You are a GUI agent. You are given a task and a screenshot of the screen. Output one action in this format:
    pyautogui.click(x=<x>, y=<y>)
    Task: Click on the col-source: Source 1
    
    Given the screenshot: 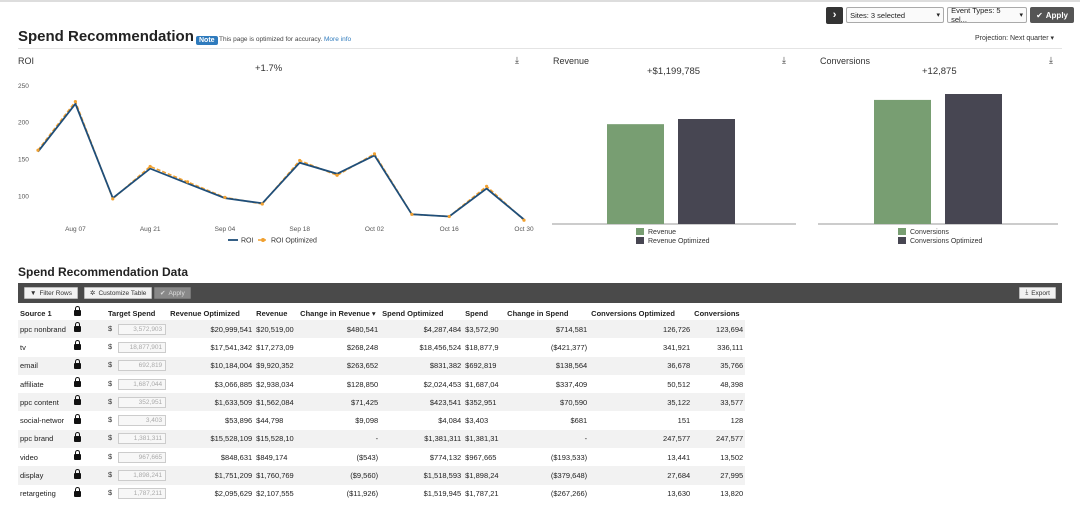 What is the action you would take?
    pyautogui.click(x=36, y=313)
    